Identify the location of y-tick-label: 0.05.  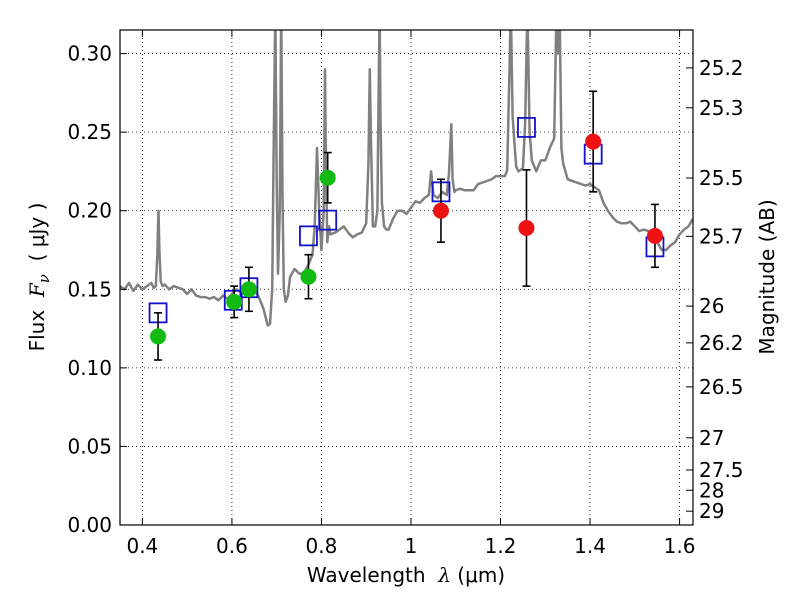
(89, 446).